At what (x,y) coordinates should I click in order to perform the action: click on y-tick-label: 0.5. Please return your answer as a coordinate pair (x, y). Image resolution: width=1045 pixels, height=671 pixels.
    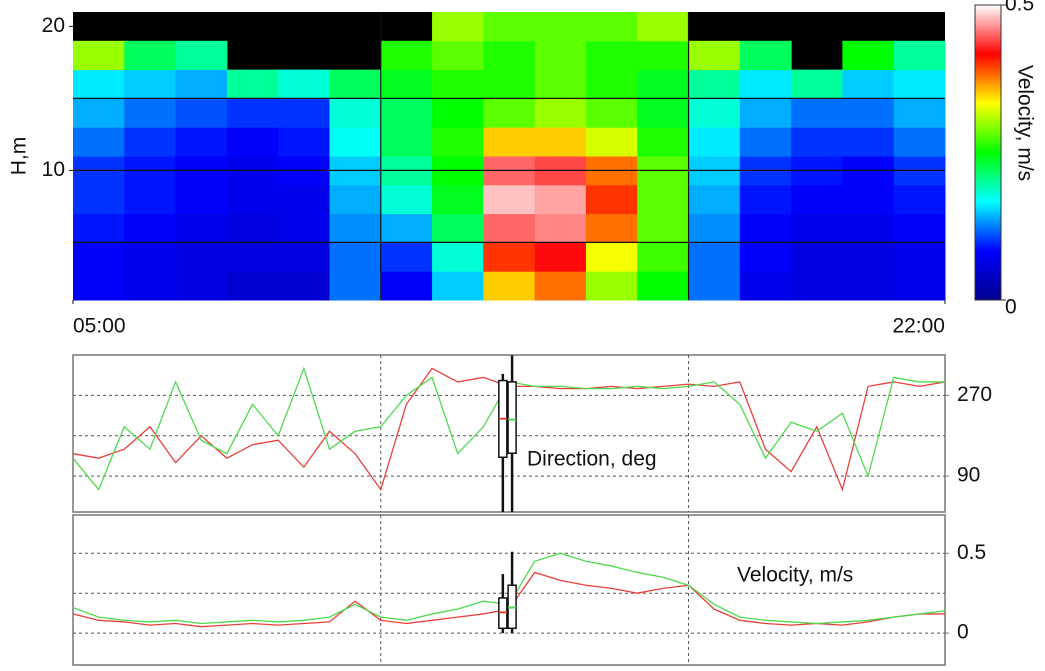
    Looking at the image, I should click on (971, 552).